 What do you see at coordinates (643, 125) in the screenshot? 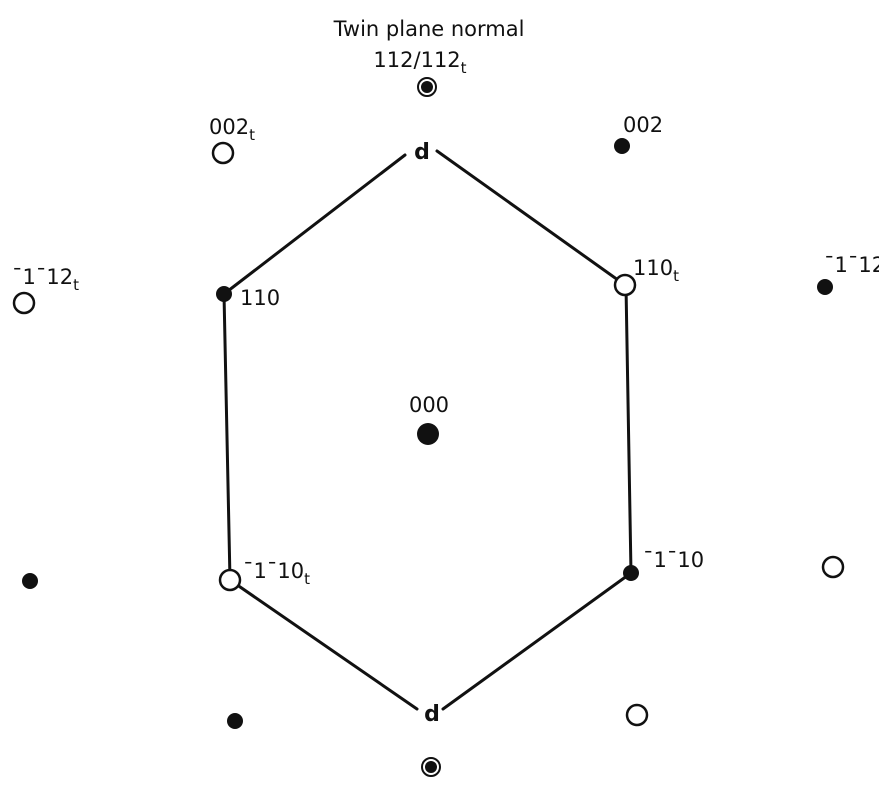
I see `label-002: 002` at bounding box center [643, 125].